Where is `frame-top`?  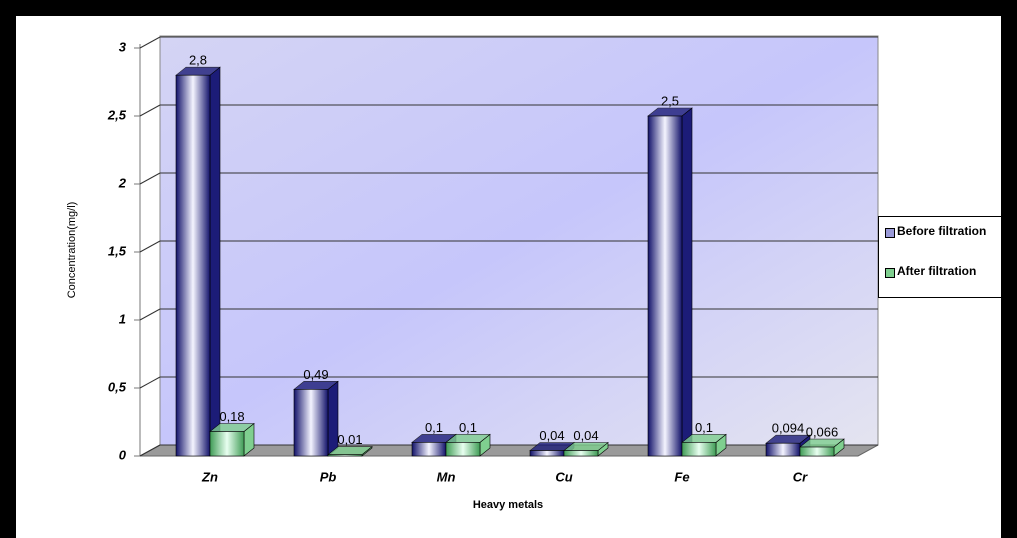
frame-top is located at coordinates (508, 8).